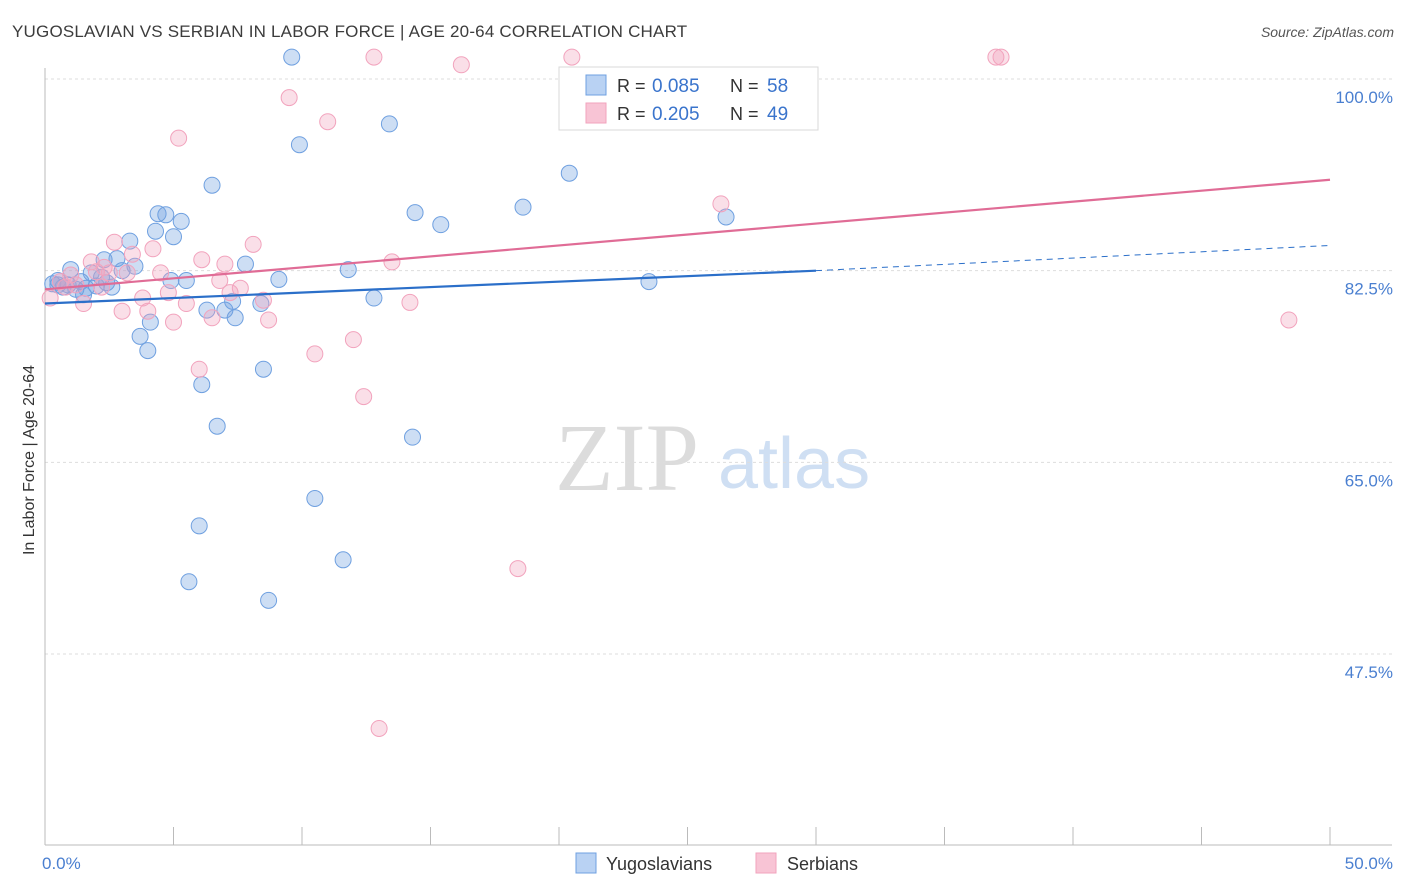 The width and height of the screenshot is (1406, 892). Describe the element at coordinates (1369, 672) in the screenshot. I see `y-tick-label: 47.5%` at that location.